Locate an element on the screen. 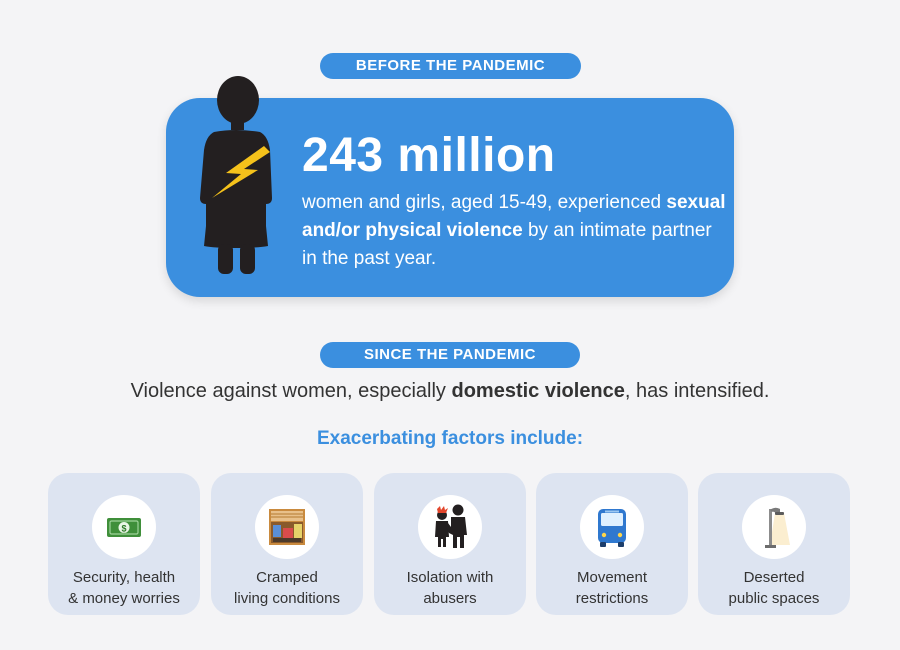  factor-card-money-worries: $ Security, health & money worries is located at coordinates (124, 544).